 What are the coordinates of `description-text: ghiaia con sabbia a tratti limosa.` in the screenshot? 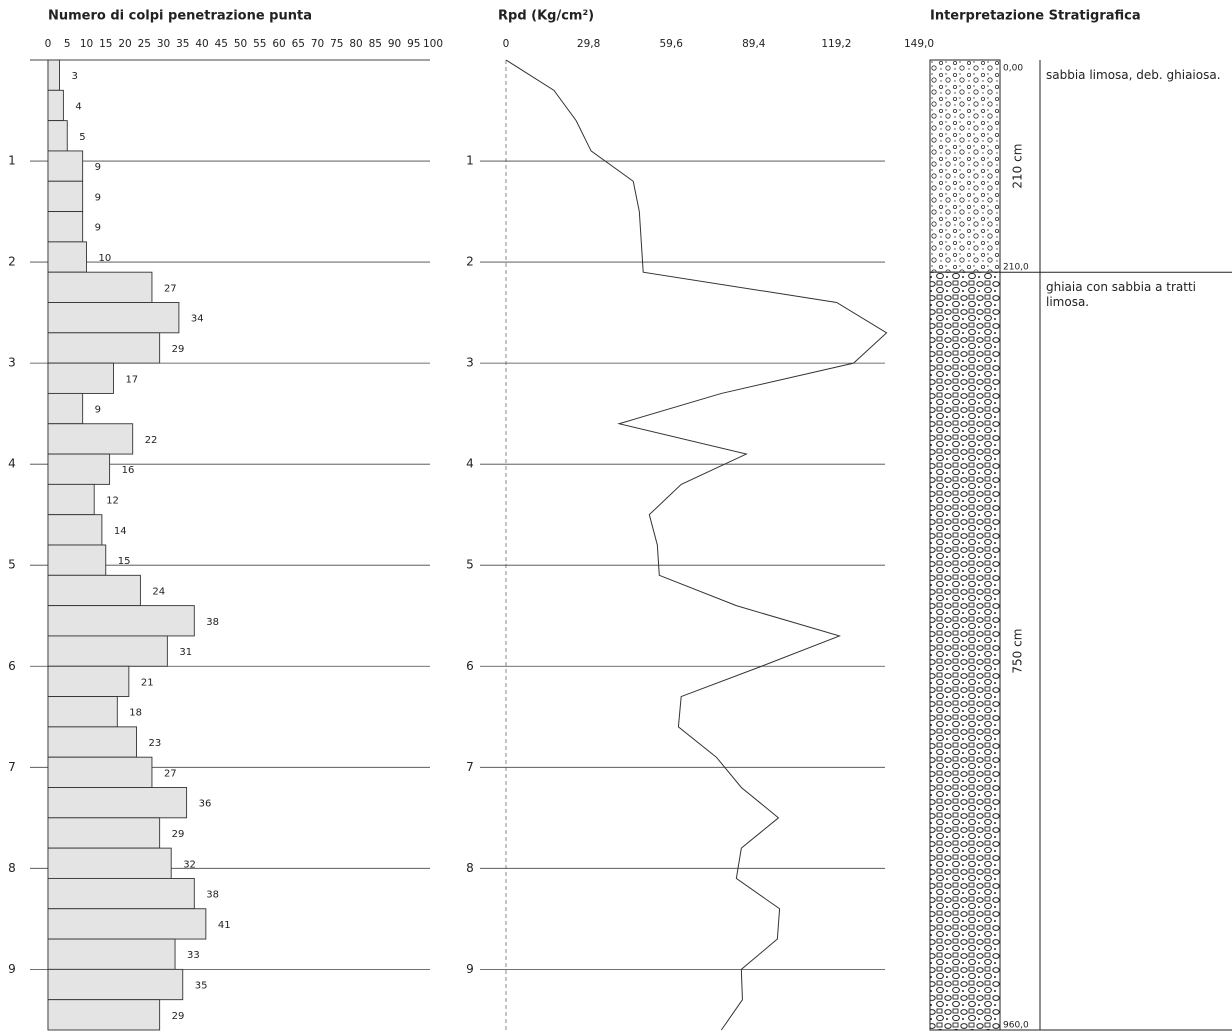 It's located at (1121, 295).